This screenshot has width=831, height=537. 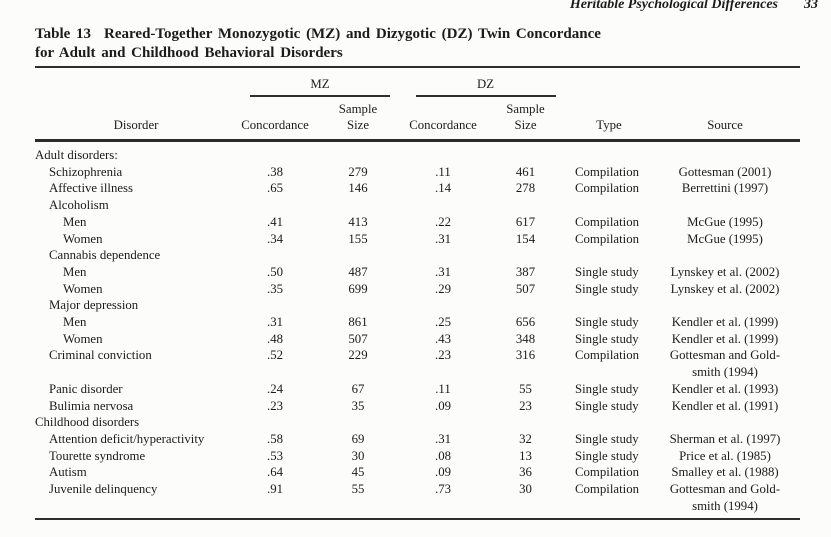 What do you see at coordinates (443, 322) in the screenshot?
I see `dz-concordance-cell: .25` at bounding box center [443, 322].